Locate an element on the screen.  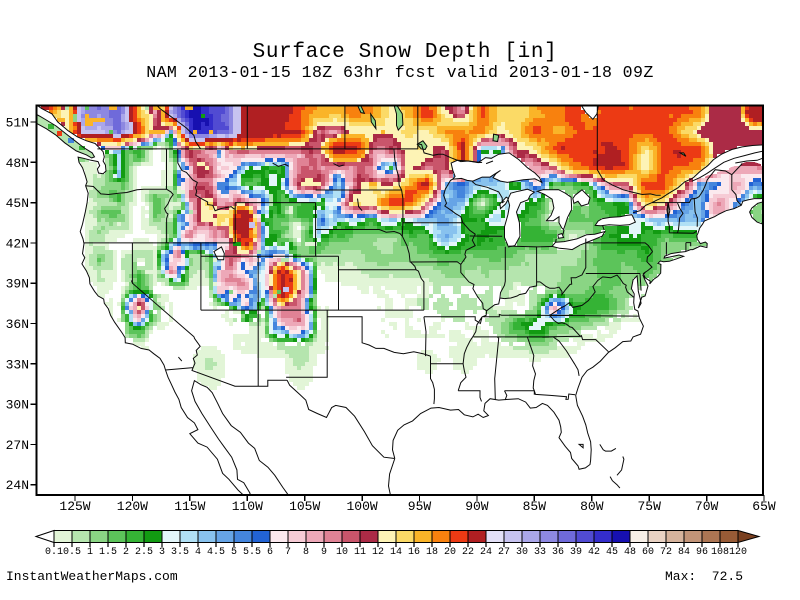
svg-text: 22 is located at coordinates (468, 552).